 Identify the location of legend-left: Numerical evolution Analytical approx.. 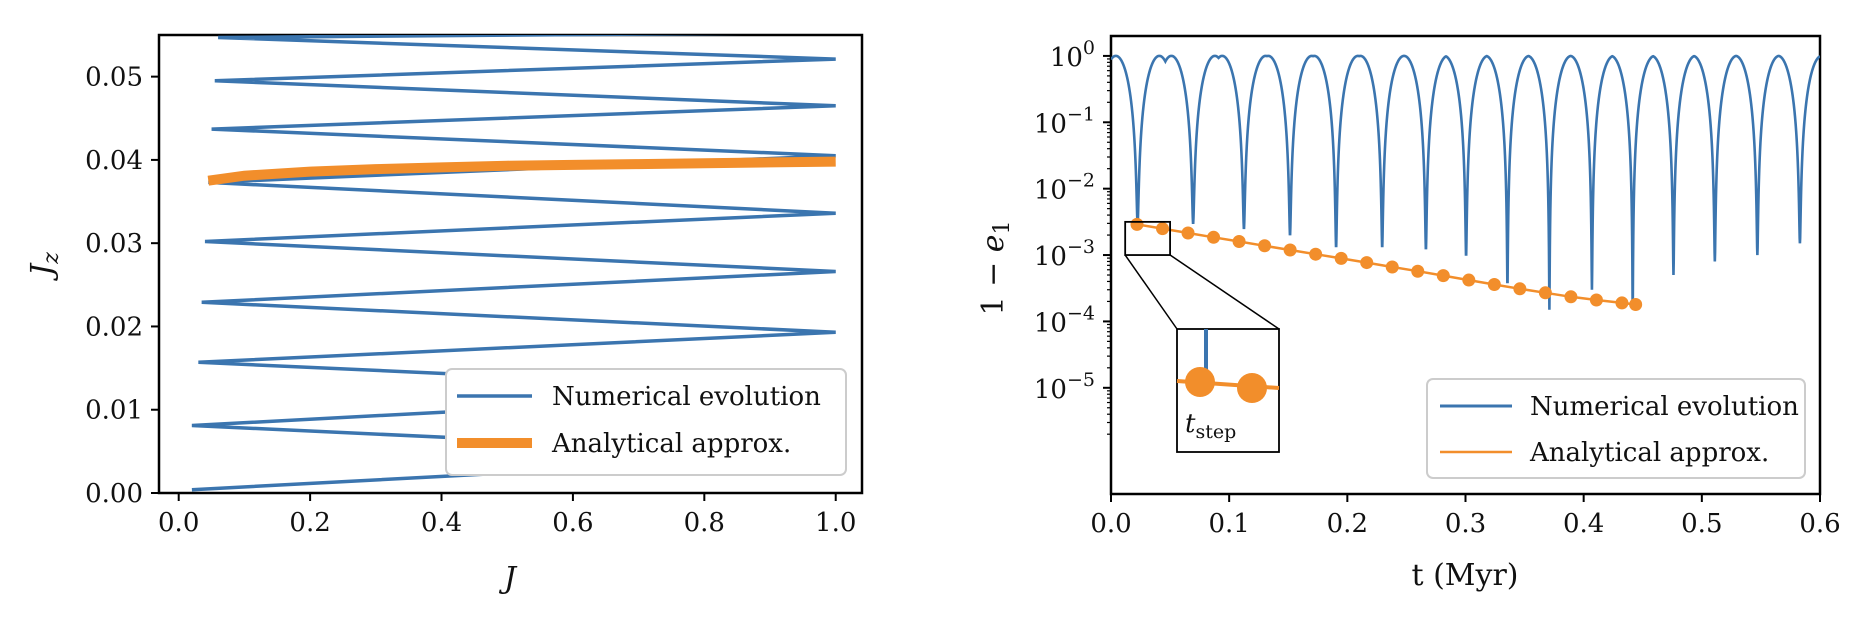
(646, 422).